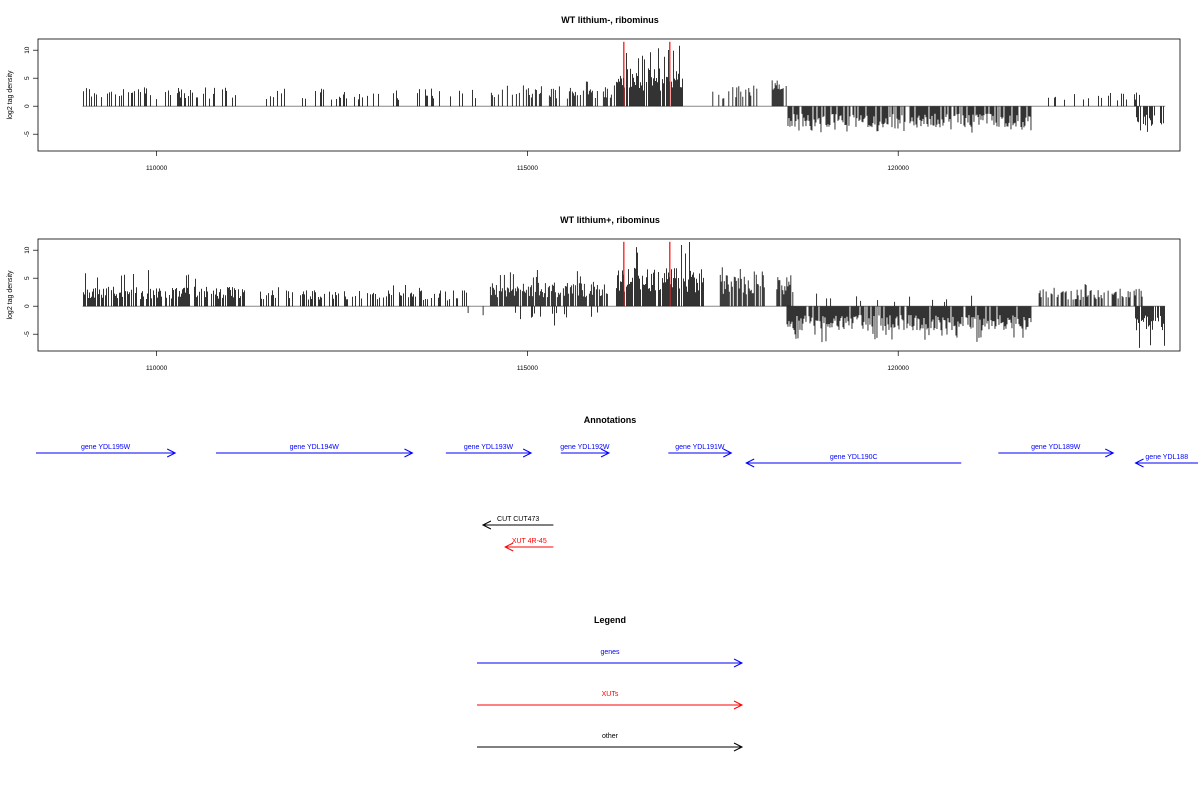 Image resolution: width=1200 pixels, height=800 pixels. I want to click on panel-title: WT lithium-, ribominus, so click(610, 20).